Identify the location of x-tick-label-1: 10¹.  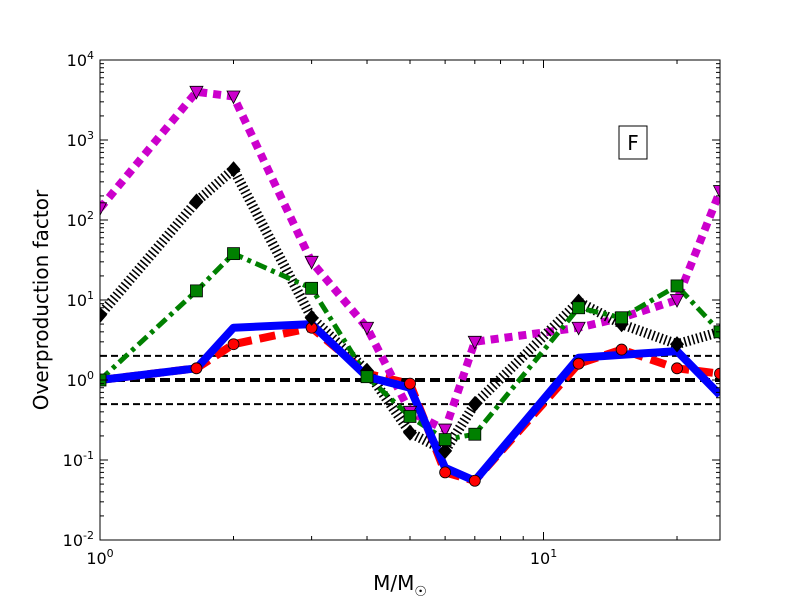
(543, 557).